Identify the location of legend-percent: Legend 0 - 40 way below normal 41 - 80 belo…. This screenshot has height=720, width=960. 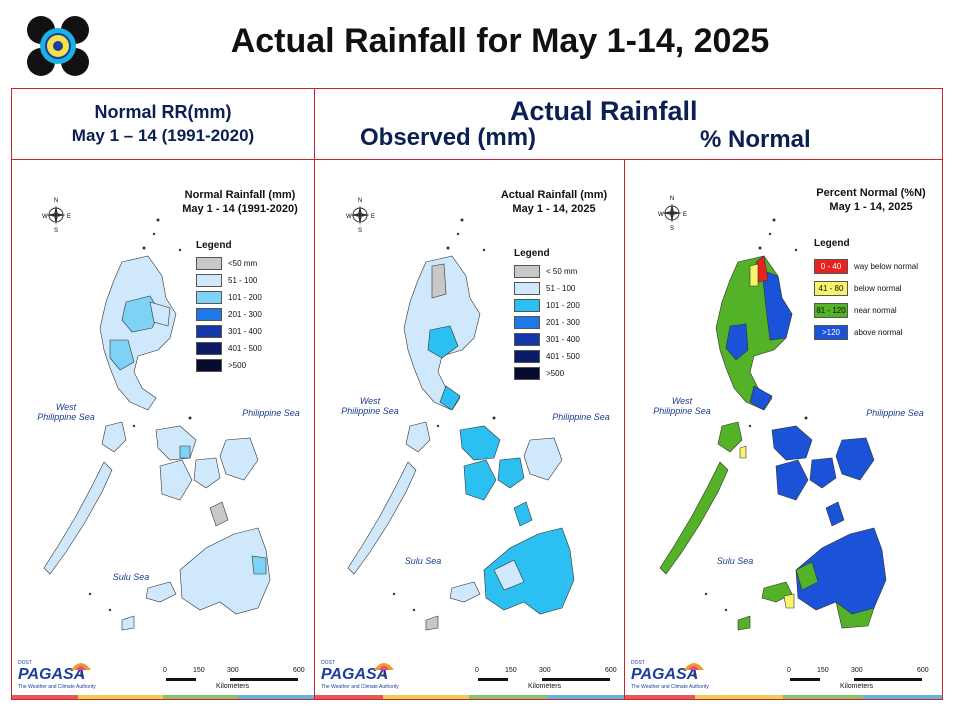
(875, 290).